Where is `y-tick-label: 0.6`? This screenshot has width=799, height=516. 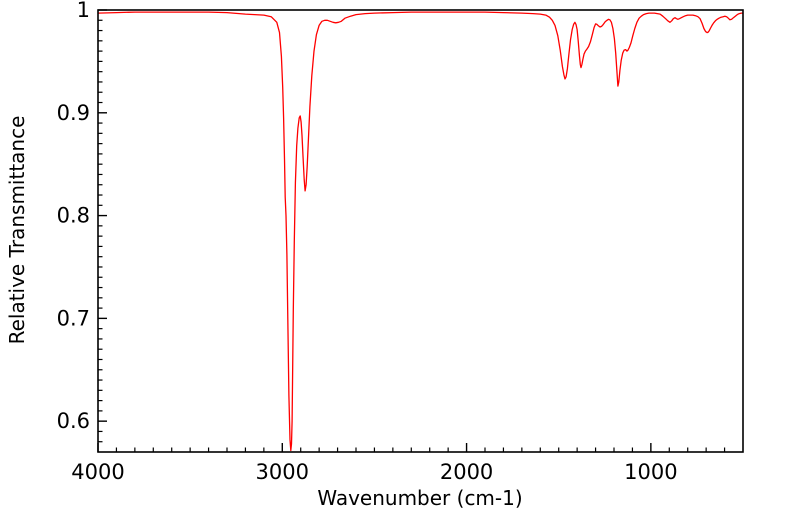
y-tick-label: 0.6 is located at coordinates (73, 421).